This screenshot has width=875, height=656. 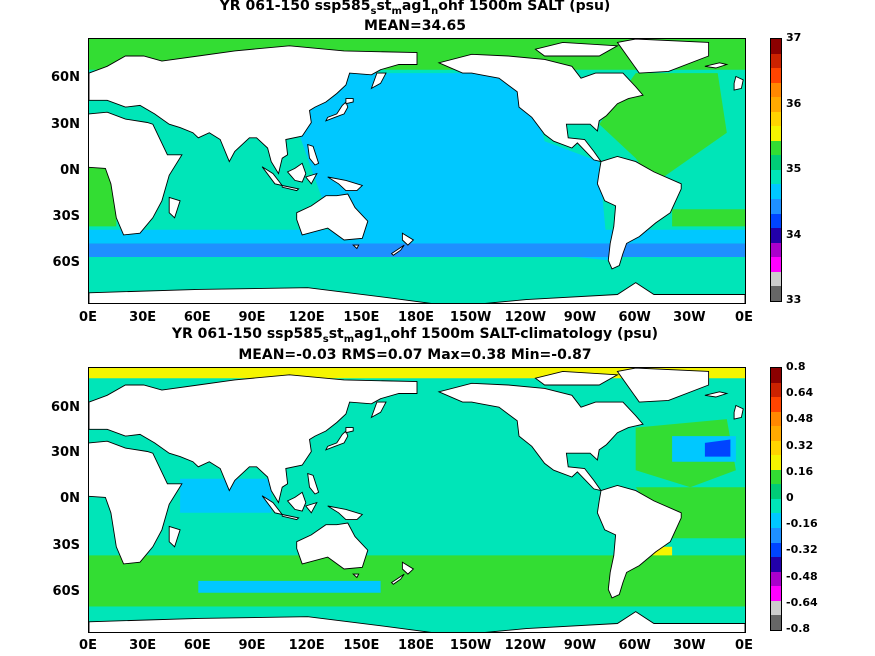 What do you see at coordinates (66, 591) in the screenshot?
I see `lat-label-60s-2: 60S` at bounding box center [66, 591].